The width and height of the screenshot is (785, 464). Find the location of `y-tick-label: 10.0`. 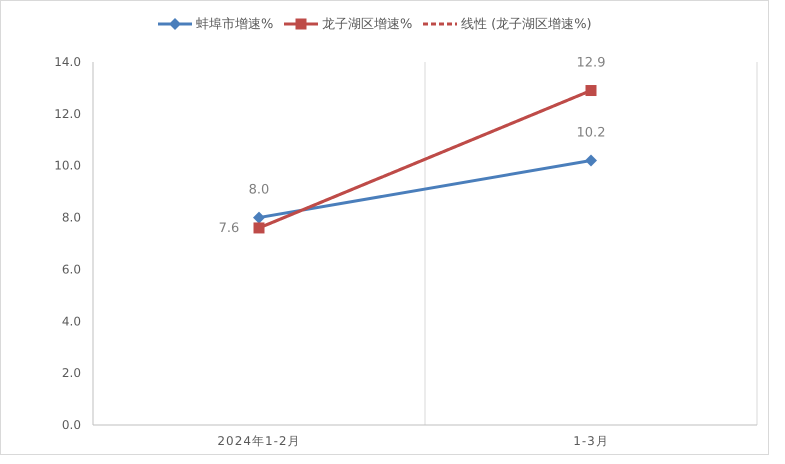

y-tick-label: 10.0 is located at coordinates (67, 165).